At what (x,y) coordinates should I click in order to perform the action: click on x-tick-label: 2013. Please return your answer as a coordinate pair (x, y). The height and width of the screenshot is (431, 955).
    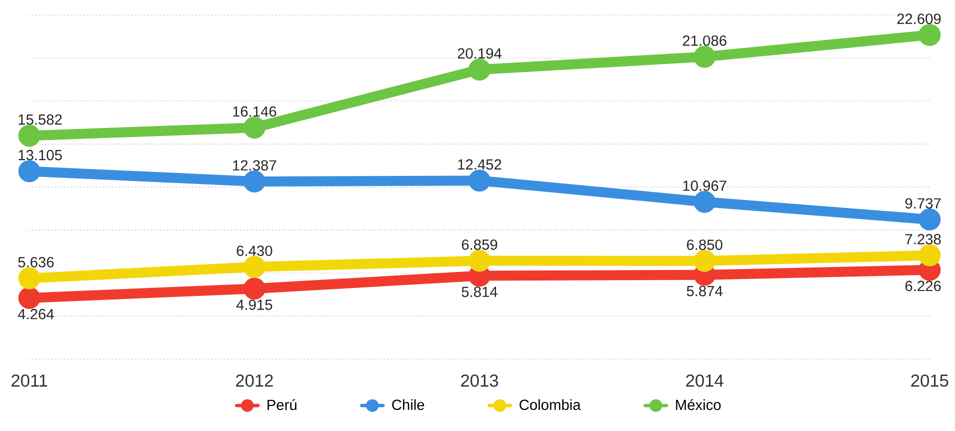
    Looking at the image, I should click on (479, 380).